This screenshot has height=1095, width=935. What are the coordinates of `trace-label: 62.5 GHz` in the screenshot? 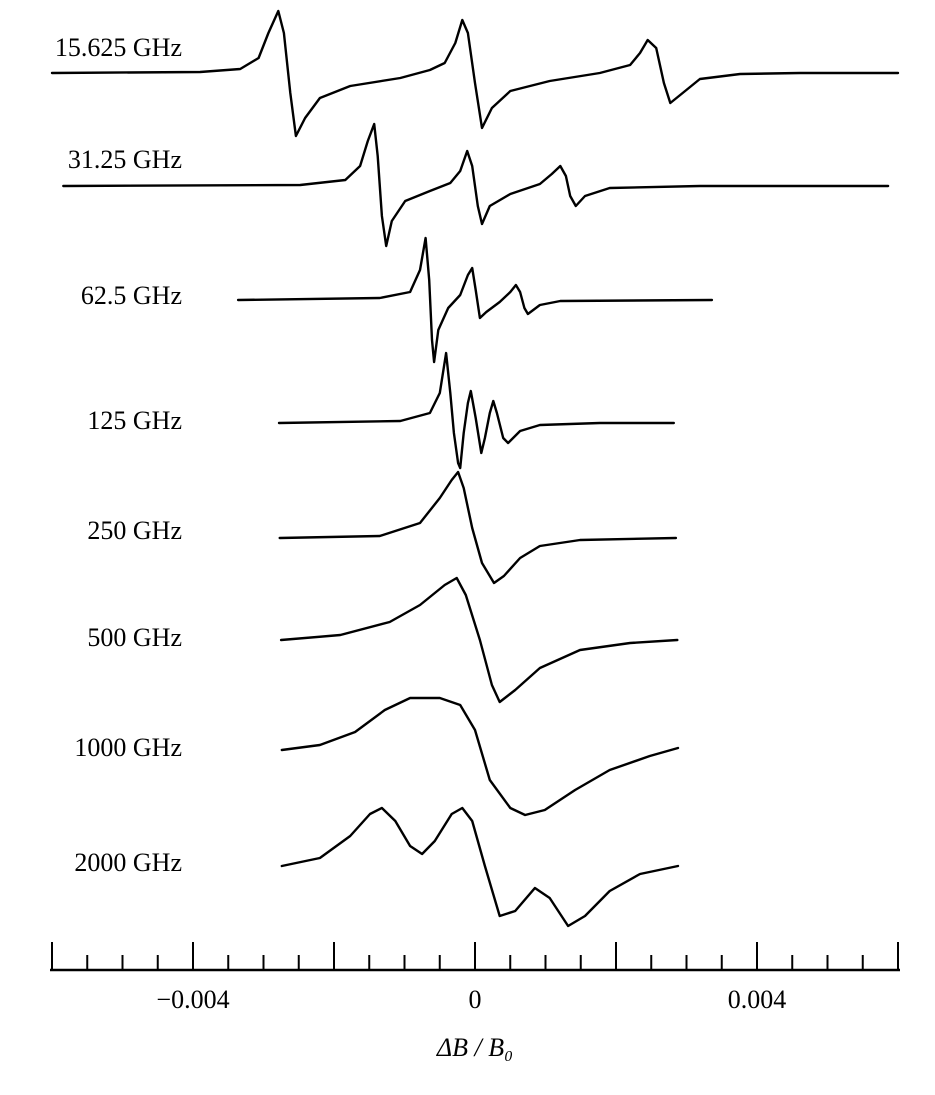 It's located at (131, 295).